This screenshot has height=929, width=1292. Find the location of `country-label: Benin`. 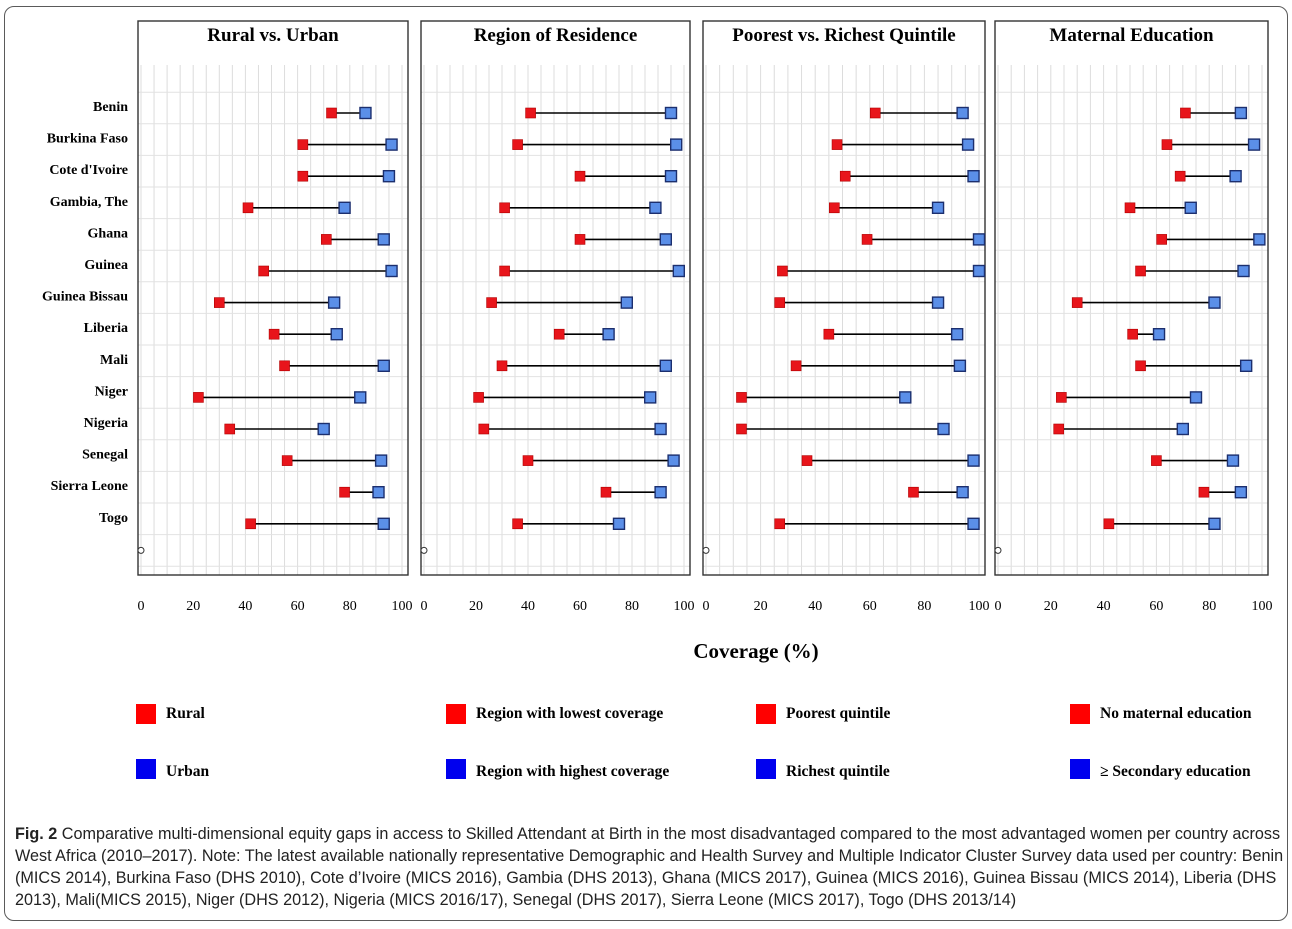

country-label: Benin is located at coordinates (110, 107).